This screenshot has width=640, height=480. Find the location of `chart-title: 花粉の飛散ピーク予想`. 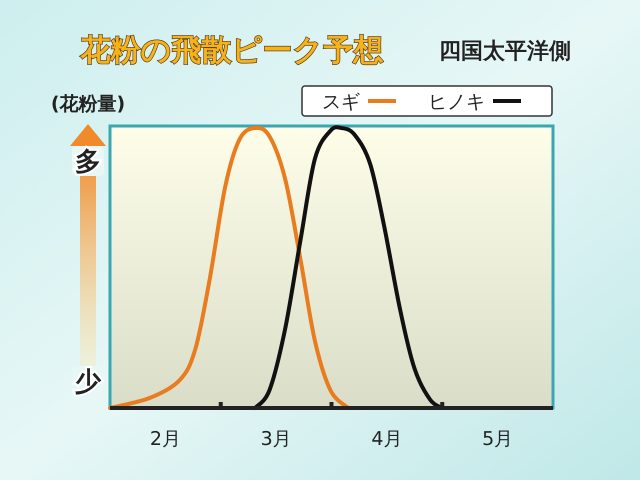

chart-title: 花粉の飛散ピーク予想 is located at coordinates (232, 50).